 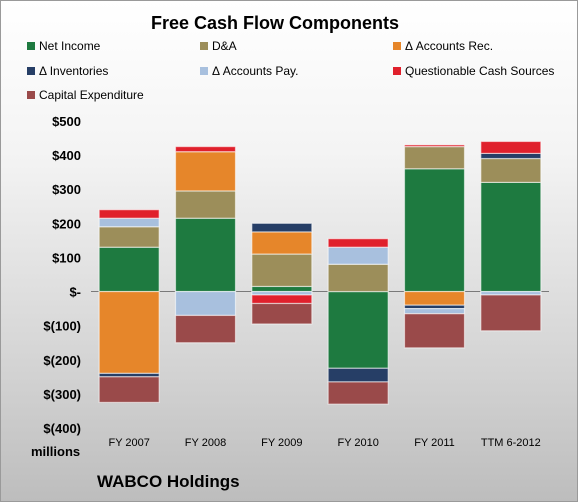 What do you see at coordinates (91, 95) in the screenshot?
I see `legend-label: Capital Expenditure` at bounding box center [91, 95].